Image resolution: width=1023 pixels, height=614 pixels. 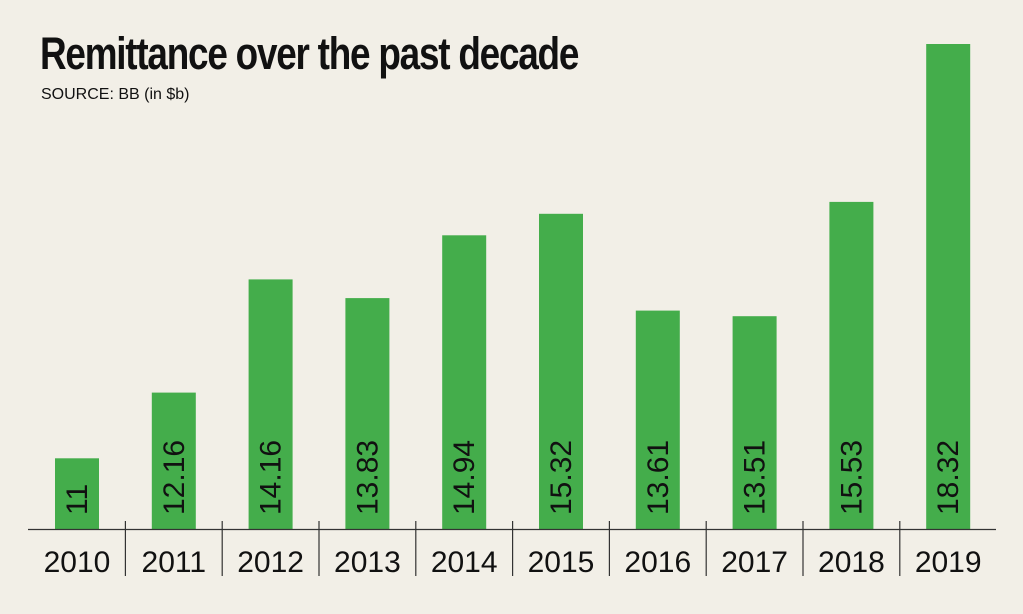 What do you see at coordinates (270, 404) in the screenshot?
I see `bar-2012` at bounding box center [270, 404].